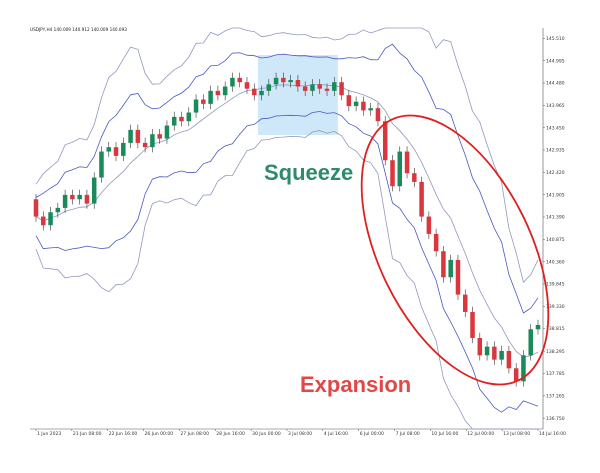 The width and height of the screenshot is (600, 473). What do you see at coordinates (266, 434) in the screenshot?
I see `x-tick-label: 30 Jun 00:00` at bounding box center [266, 434].